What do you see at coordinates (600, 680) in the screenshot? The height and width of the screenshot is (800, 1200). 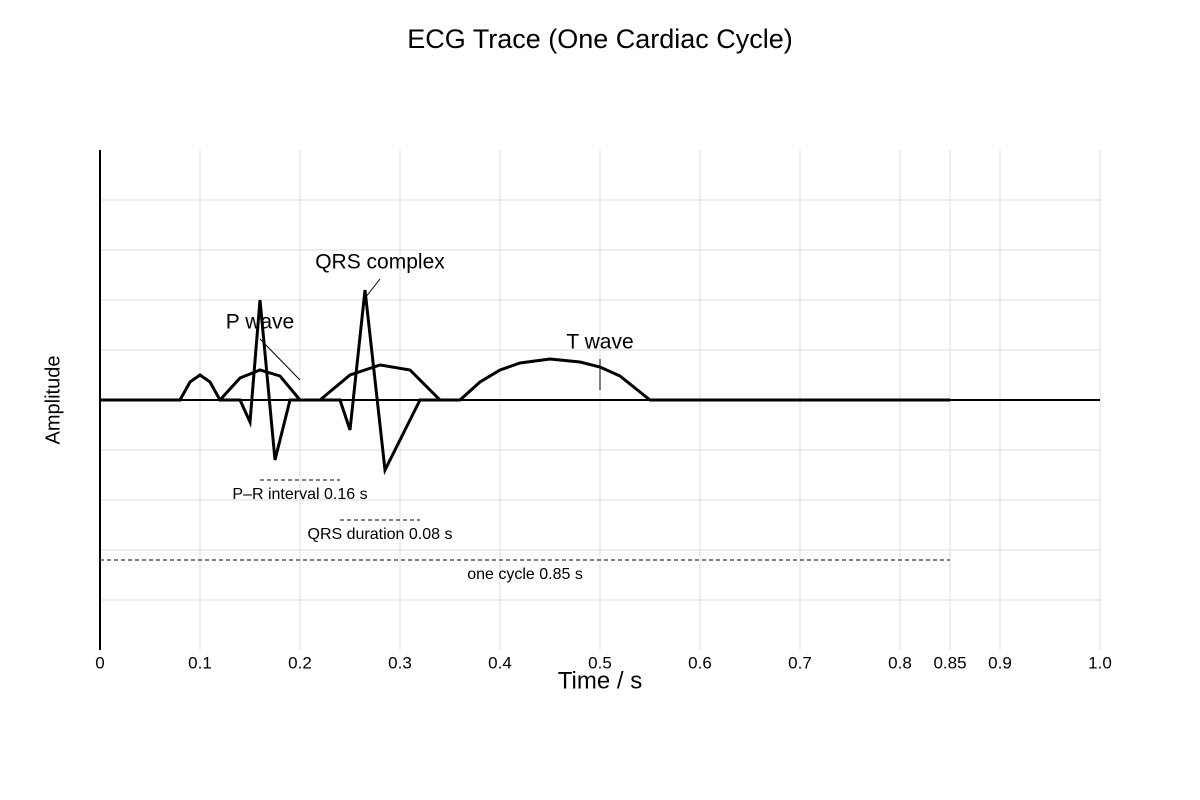 I see `x-axis-label: Time / s` at bounding box center [600, 680].